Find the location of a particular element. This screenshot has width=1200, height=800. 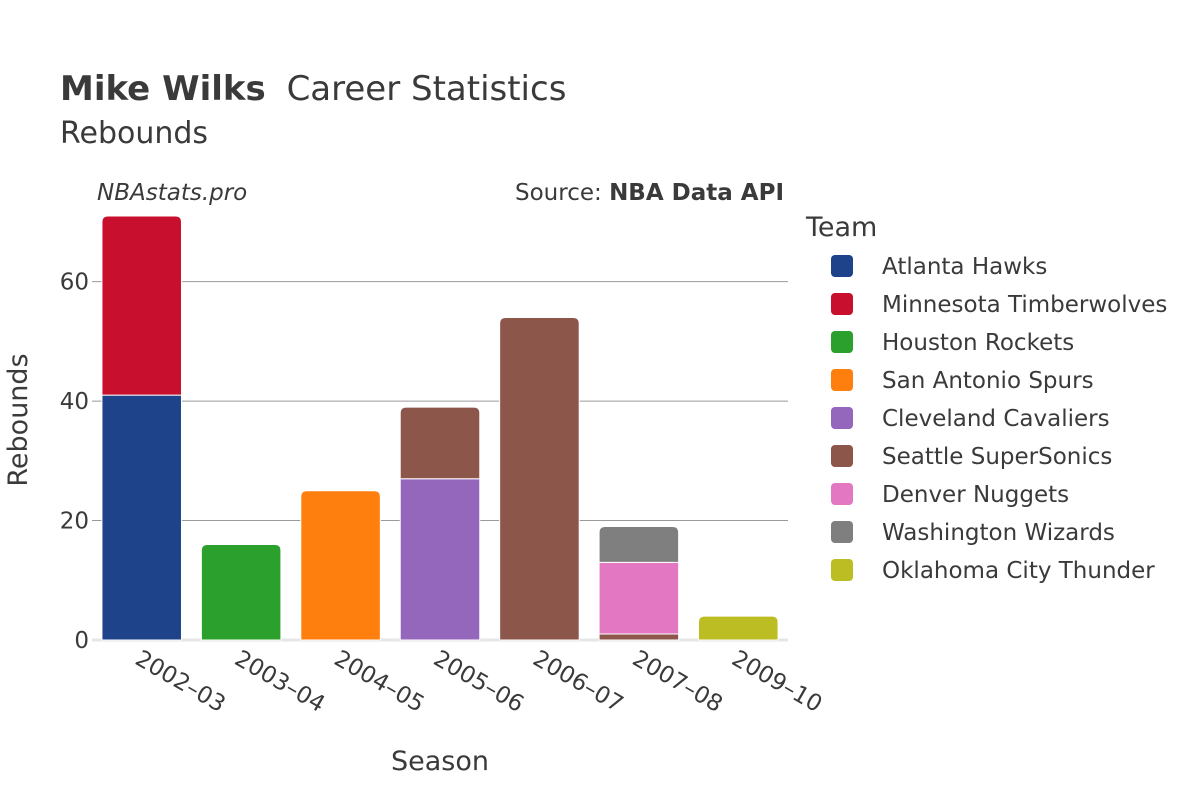

bar-2003–04-houston-rockets is located at coordinates (241, 592).